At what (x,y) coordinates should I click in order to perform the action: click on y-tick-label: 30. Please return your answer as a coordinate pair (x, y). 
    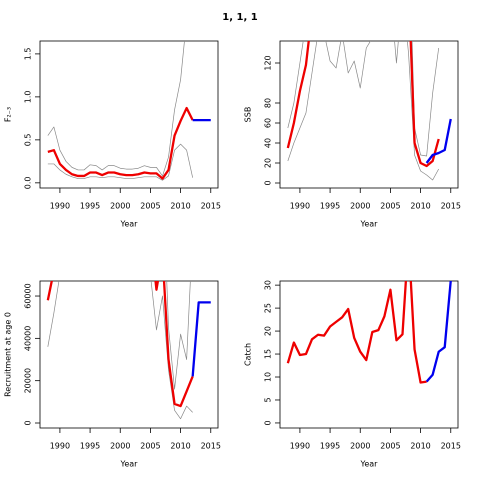
    Looking at the image, I should click on (268, 285).